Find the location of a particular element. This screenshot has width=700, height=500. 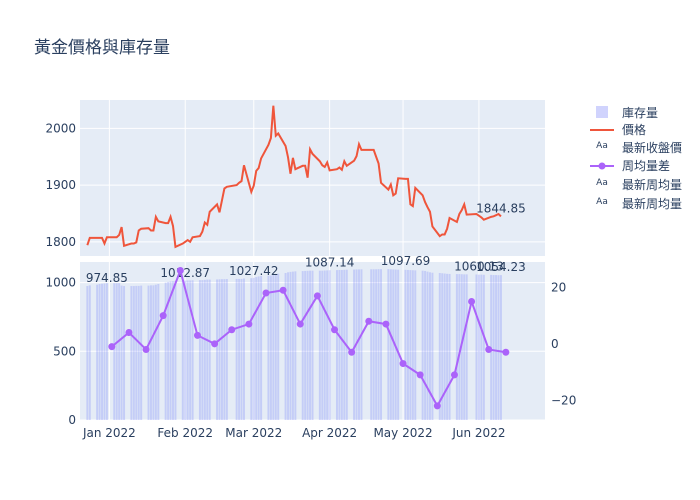

inventory-bar-label: 1060.13 is located at coordinates (479, 266).